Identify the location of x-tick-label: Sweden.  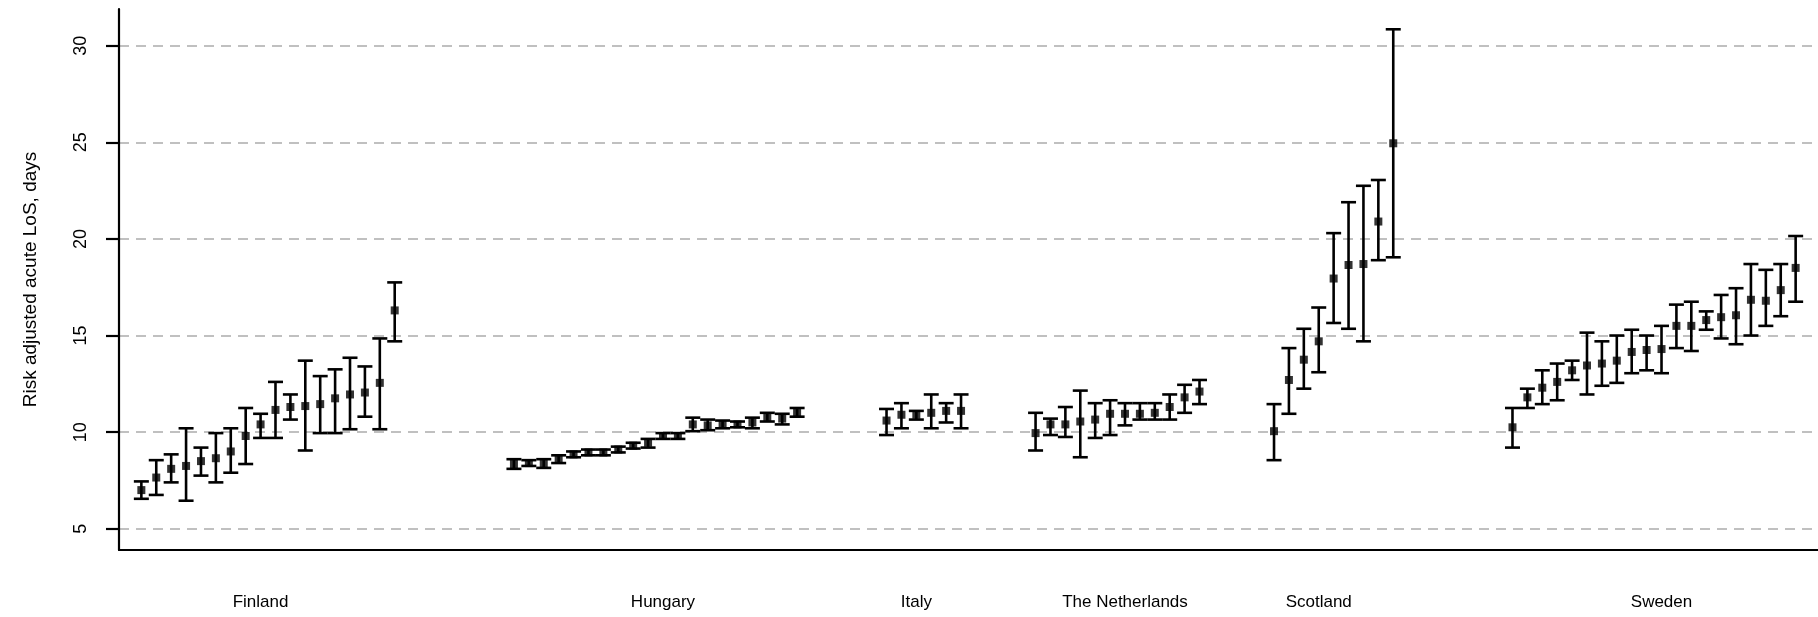
(1661, 601).